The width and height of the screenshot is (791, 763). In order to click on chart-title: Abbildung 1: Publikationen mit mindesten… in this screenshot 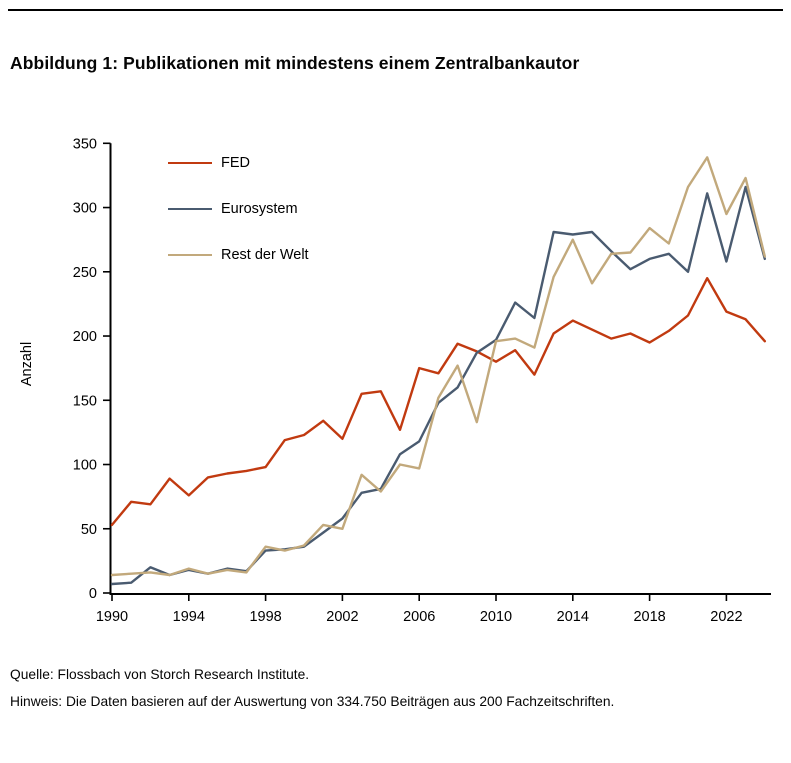, I will do `click(295, 63)`.